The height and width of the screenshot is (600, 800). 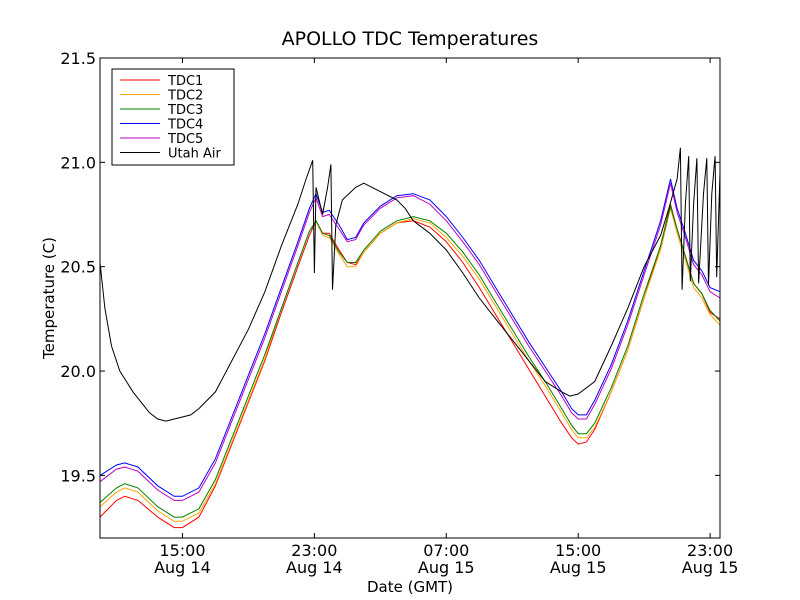 I want to click on legend-label: TDC4, so click(x=185, y=125).